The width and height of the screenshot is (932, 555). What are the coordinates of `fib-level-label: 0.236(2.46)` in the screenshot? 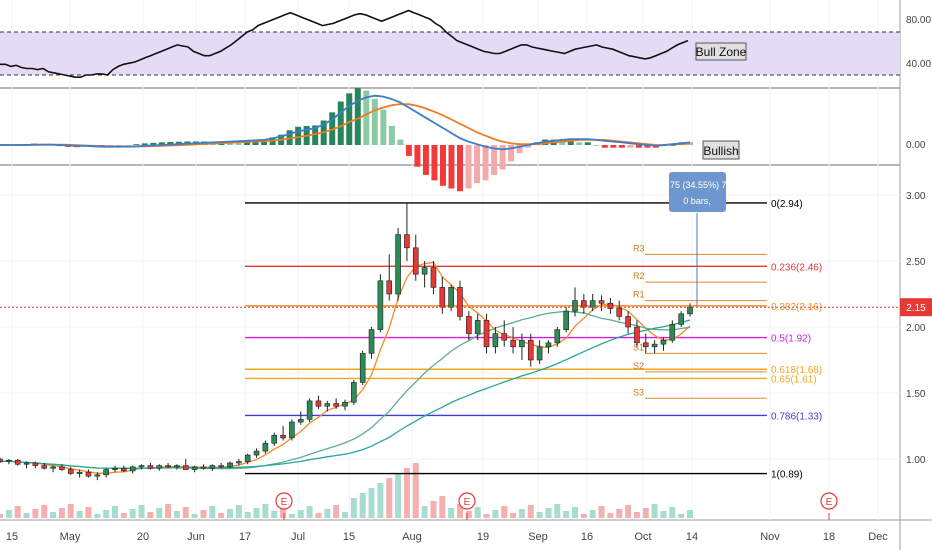 It's located at (796, 267).